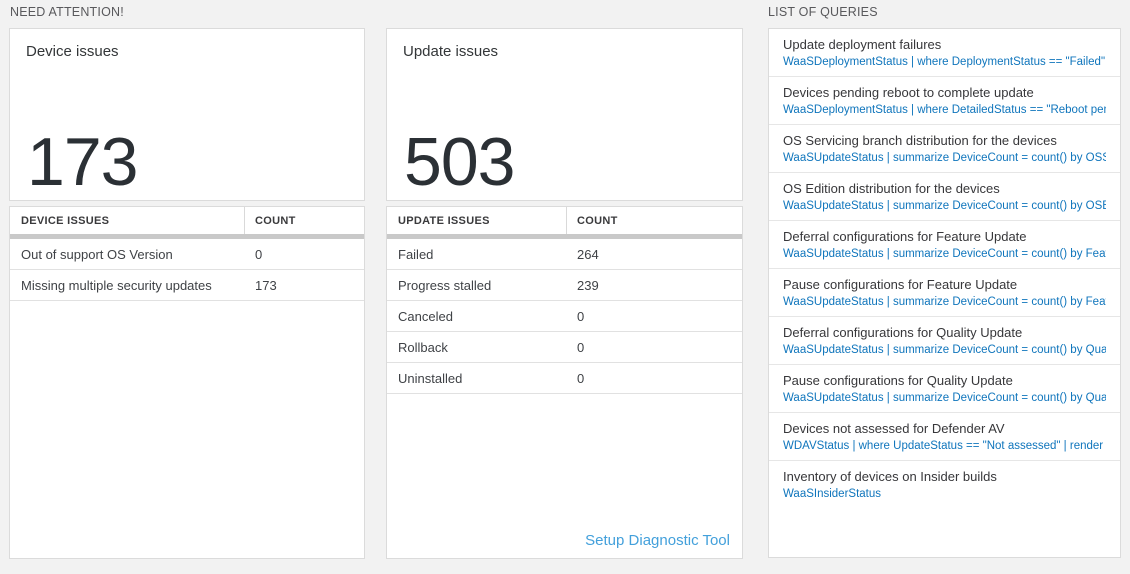  I want to click on table-row: Rollback 0, so click(564, 347).